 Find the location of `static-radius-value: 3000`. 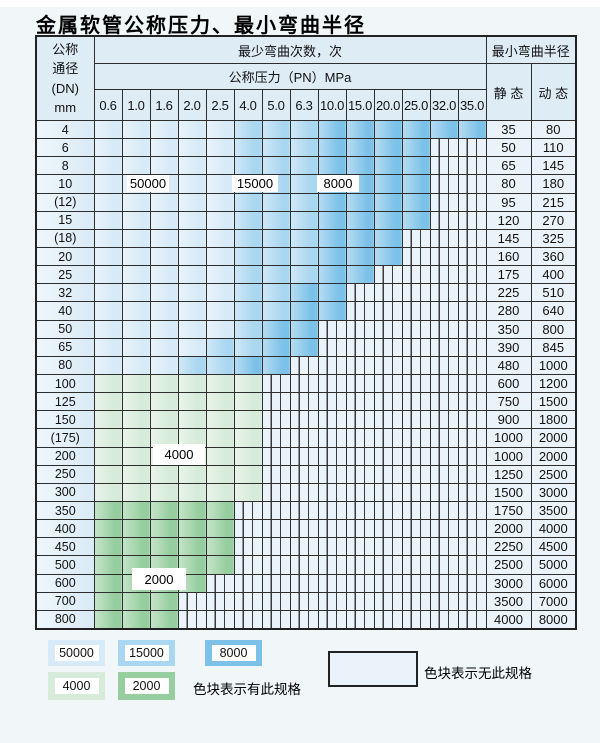

static-radius-value: 3000 is located at coordinates (508, 583).